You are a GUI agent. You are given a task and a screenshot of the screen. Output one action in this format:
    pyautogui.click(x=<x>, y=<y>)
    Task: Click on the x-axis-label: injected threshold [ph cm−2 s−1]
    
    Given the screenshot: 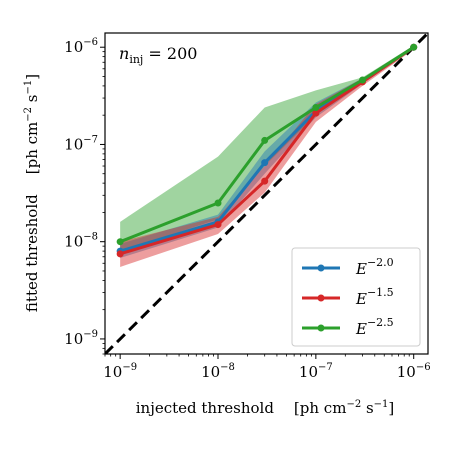 What is the action you would take?
    pyautogui.click(x=265, y=408)
    